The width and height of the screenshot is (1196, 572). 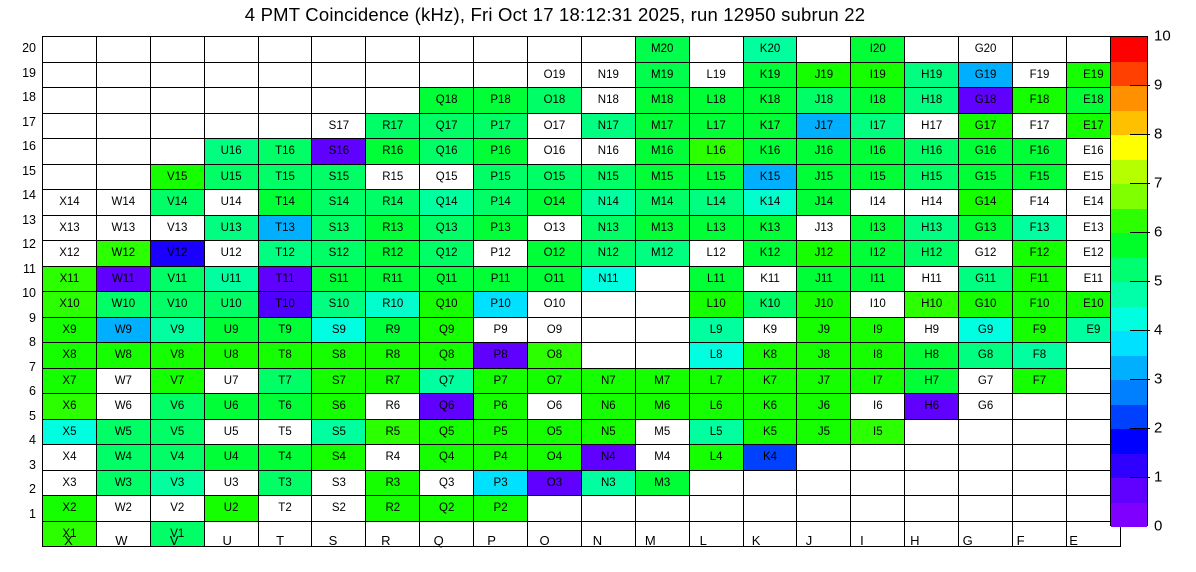 I want to click on heatmap-cell-P18: P18, so click(x=501, y=100).